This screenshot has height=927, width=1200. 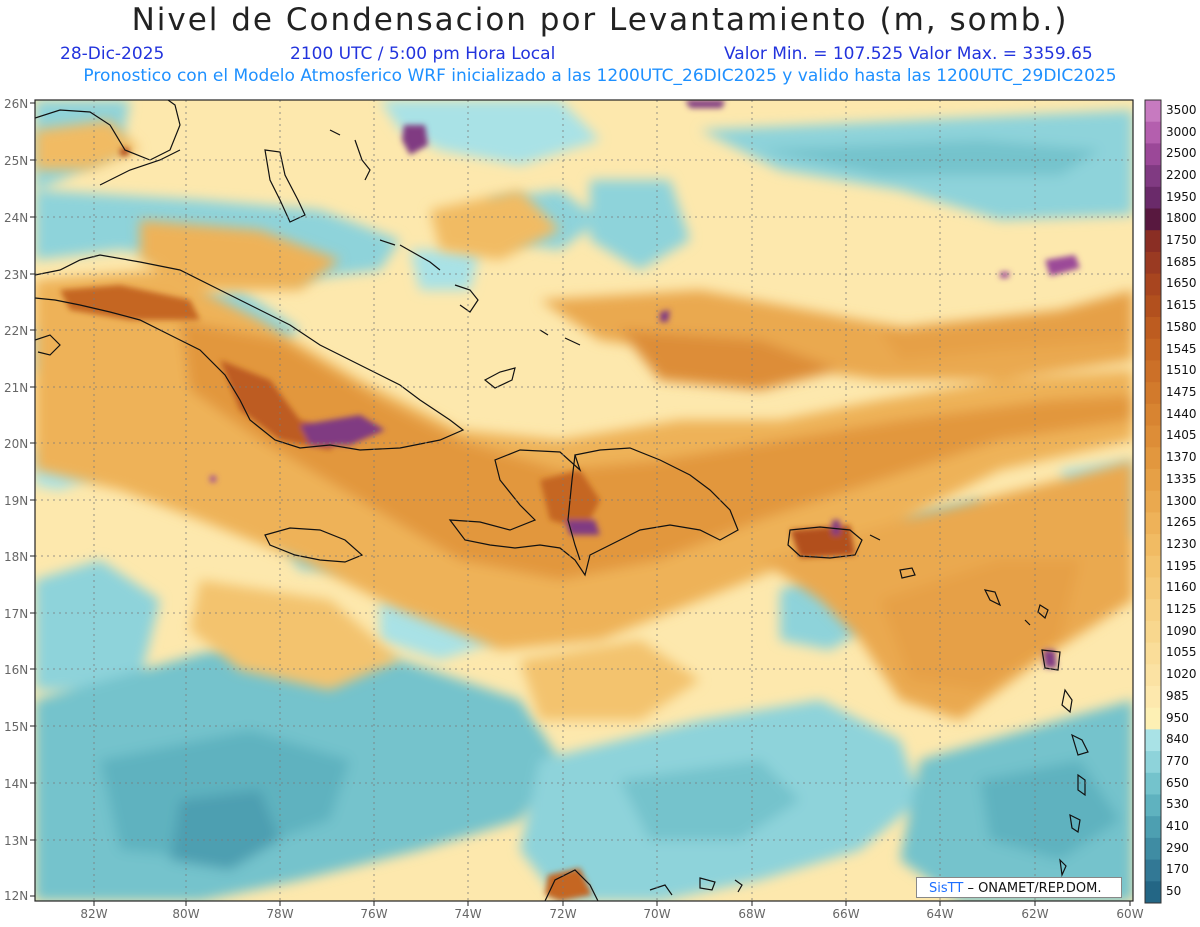 I want to click on lat-label: 14N, so click(x=16, y=784).